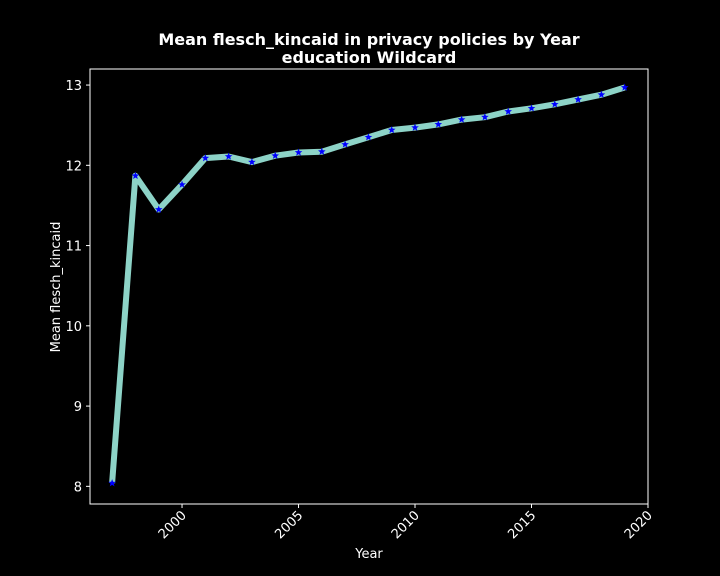 The image size is (720, 576). What do you see at coordinates (78, 487) in the screenshot?
I see `y-tick-label: 8` at bounding box center [78, 487].